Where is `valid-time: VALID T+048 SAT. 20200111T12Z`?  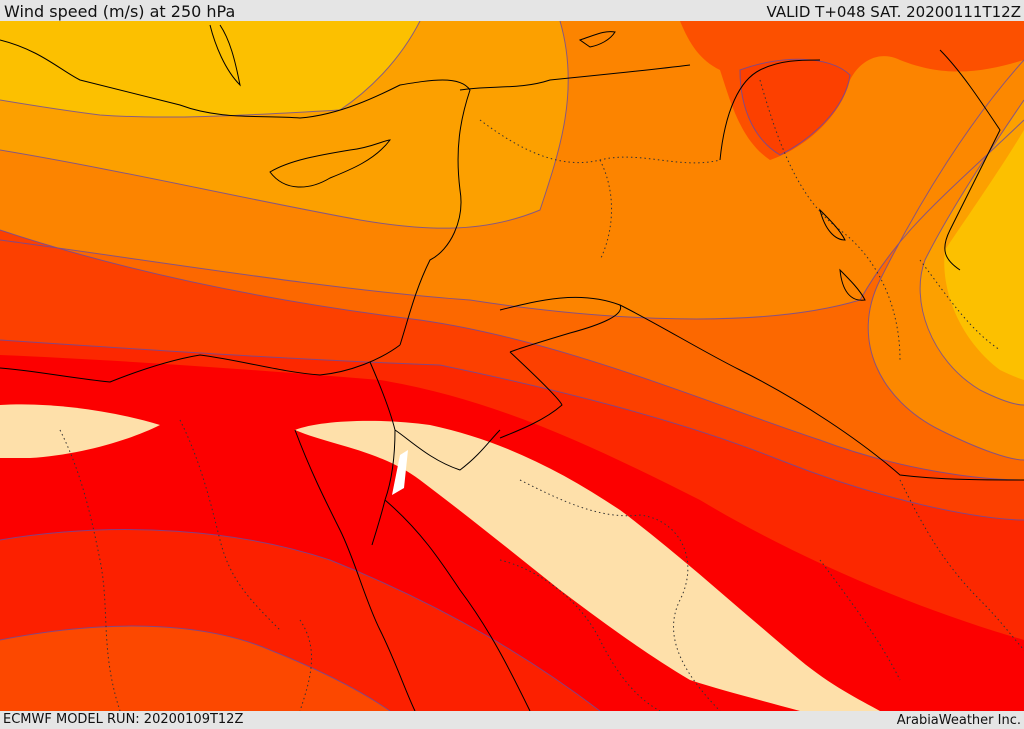 valid-time: VALID T+048 SAT. 20200111T12Z is located at coordinates (893, 12).